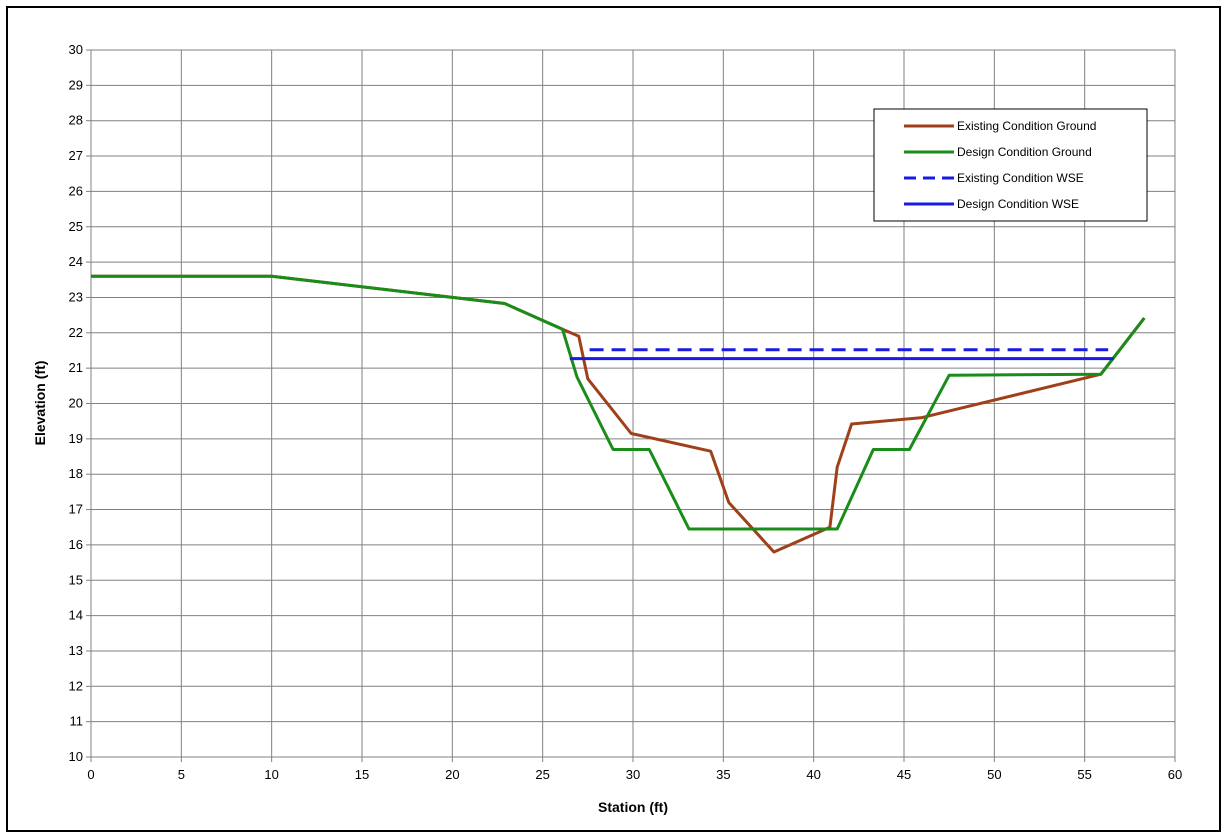  Describe the element at coordinates (633, 774) in the screenshot. I see `x-tick-label: 30` at that location.